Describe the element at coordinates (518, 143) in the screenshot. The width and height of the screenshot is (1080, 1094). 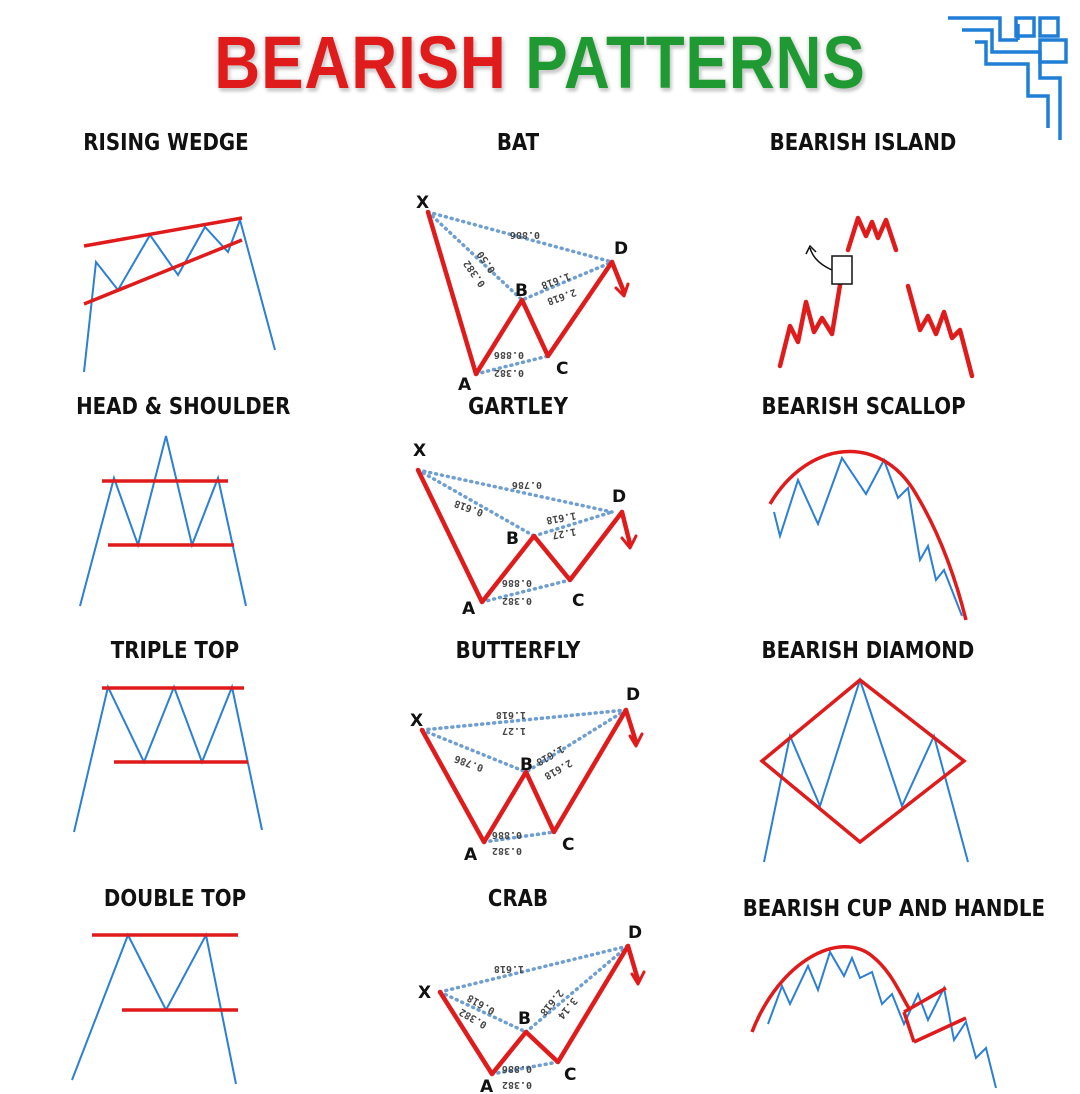
I see `pattern-label-bat: BAT` at that location.